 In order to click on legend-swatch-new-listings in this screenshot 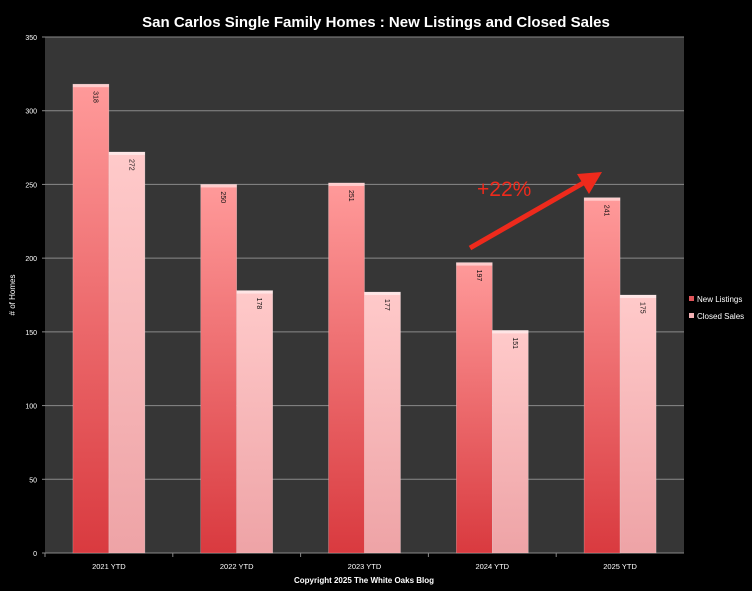, I will do `click(691, 298)`.